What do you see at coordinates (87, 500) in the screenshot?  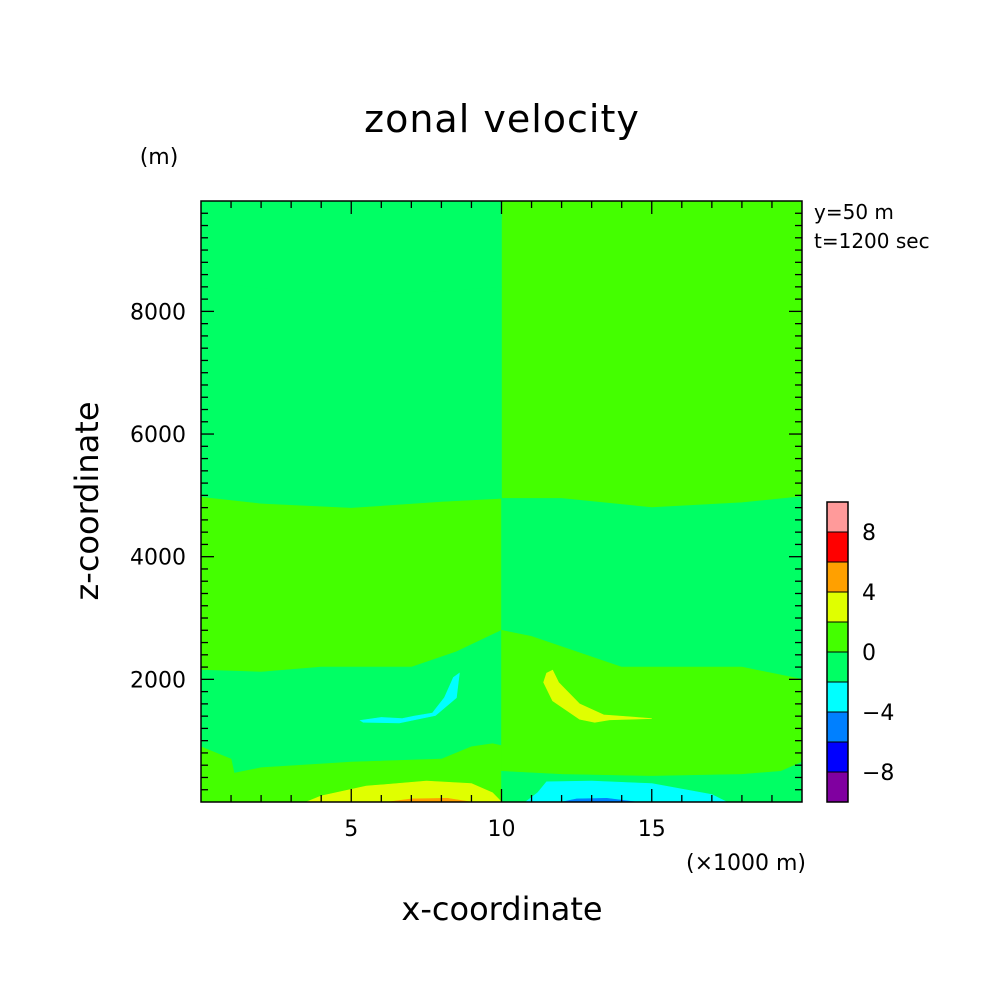 I see `y-axis-label: z-coordinate` at bounding box center [87, 500].